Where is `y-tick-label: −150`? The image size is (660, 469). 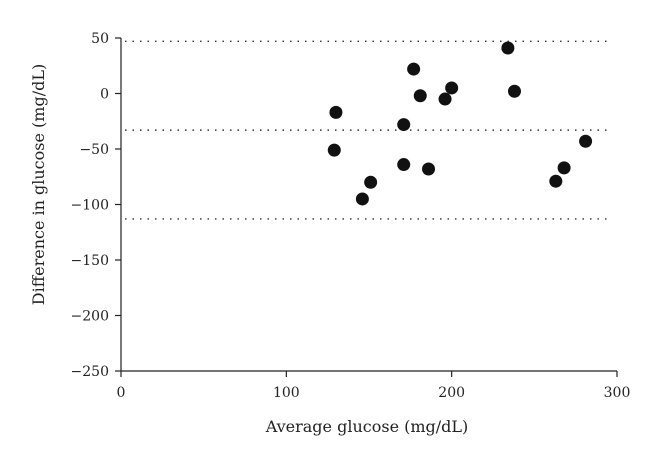 y-tick-label: −150 is located at coordinates (90, 261).